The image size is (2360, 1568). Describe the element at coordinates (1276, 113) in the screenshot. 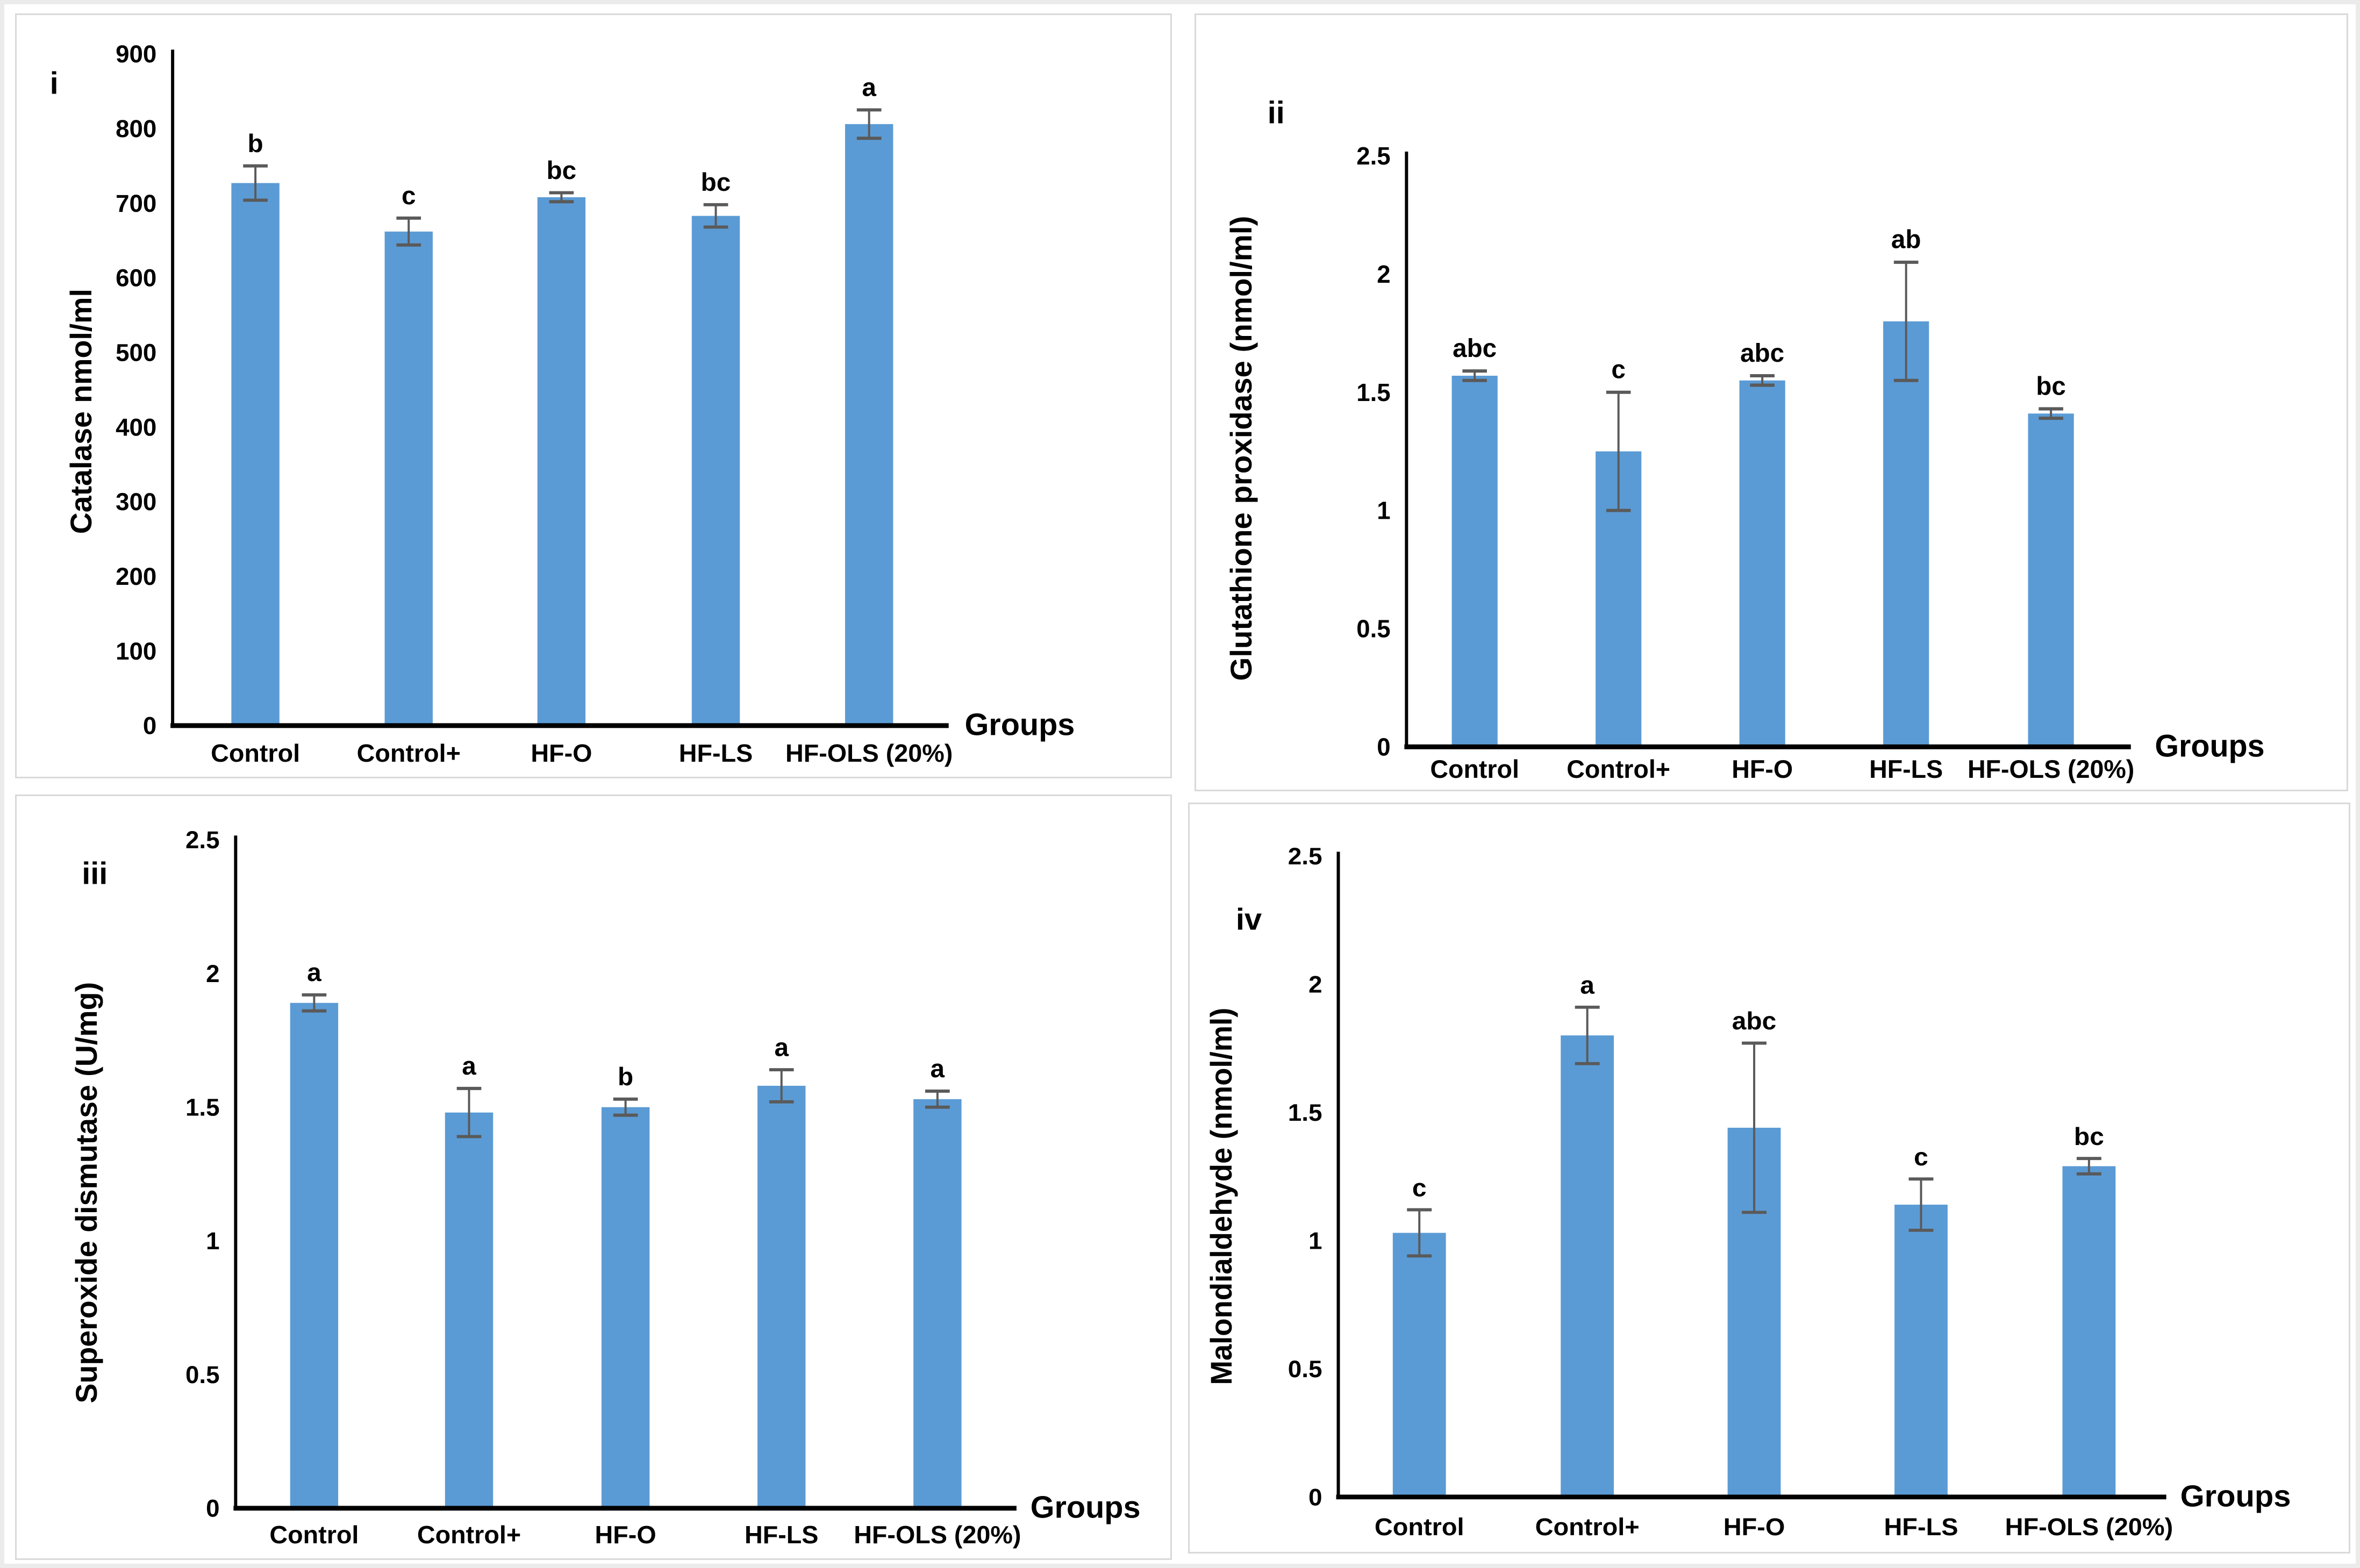

I see `panel-label: ii` at that location.